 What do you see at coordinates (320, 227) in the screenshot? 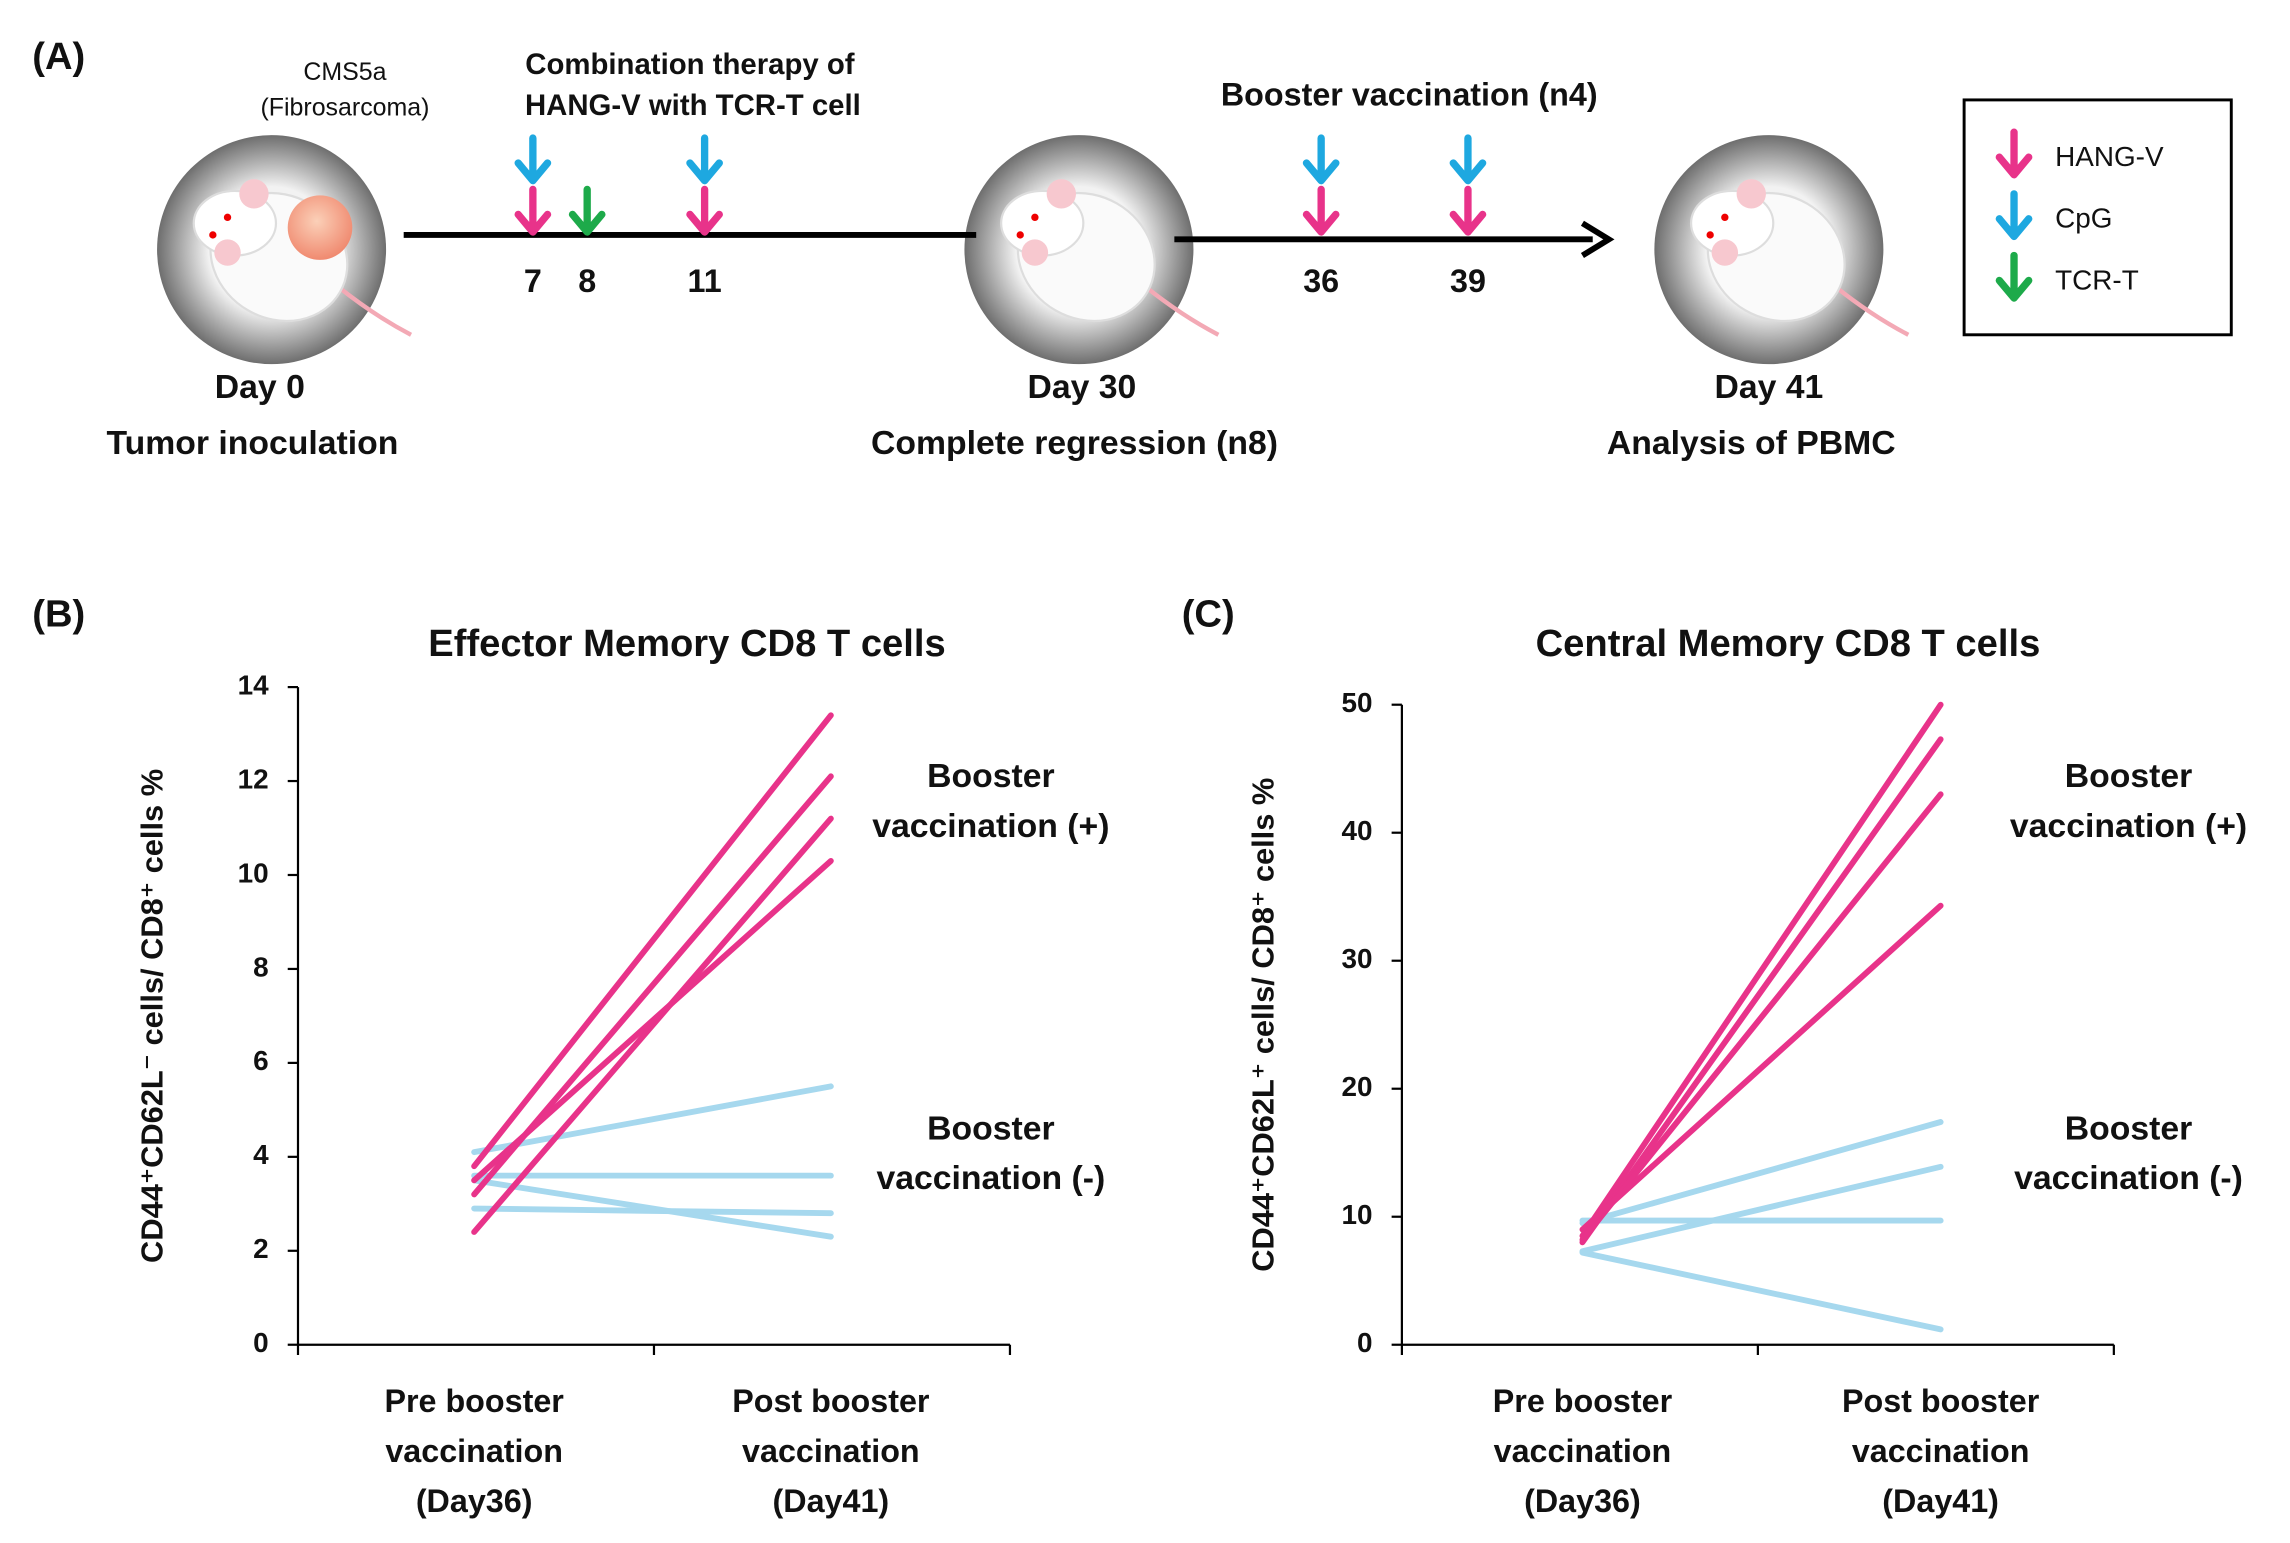
I see `tumor` at bounding box center [320, 227].